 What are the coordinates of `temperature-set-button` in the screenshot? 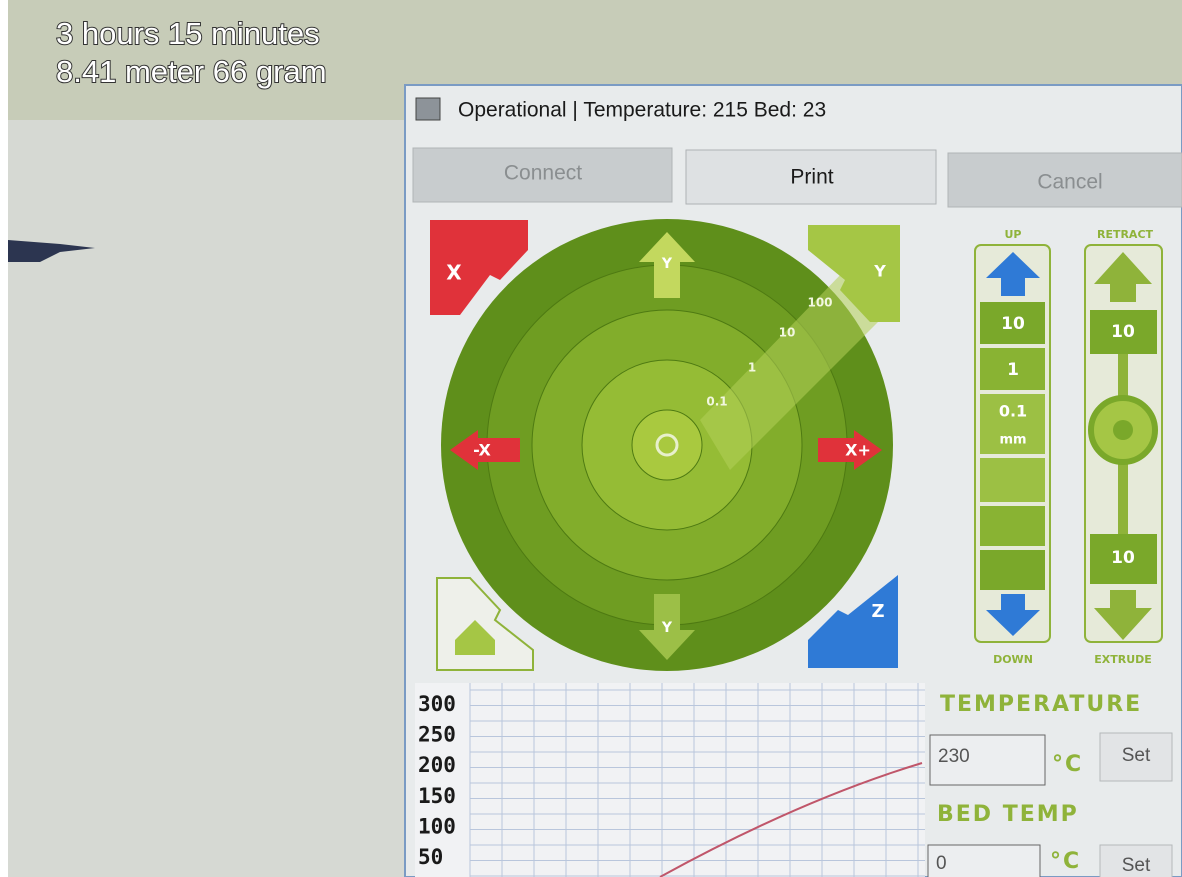 It's located at (1136, 757).